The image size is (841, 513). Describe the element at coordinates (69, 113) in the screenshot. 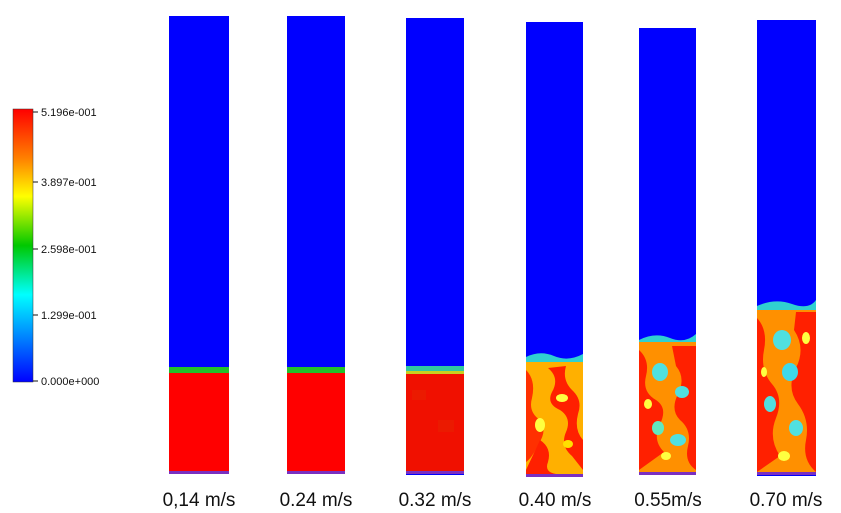

I see `colorbar-tick-max: 5.196e-001` at that location.